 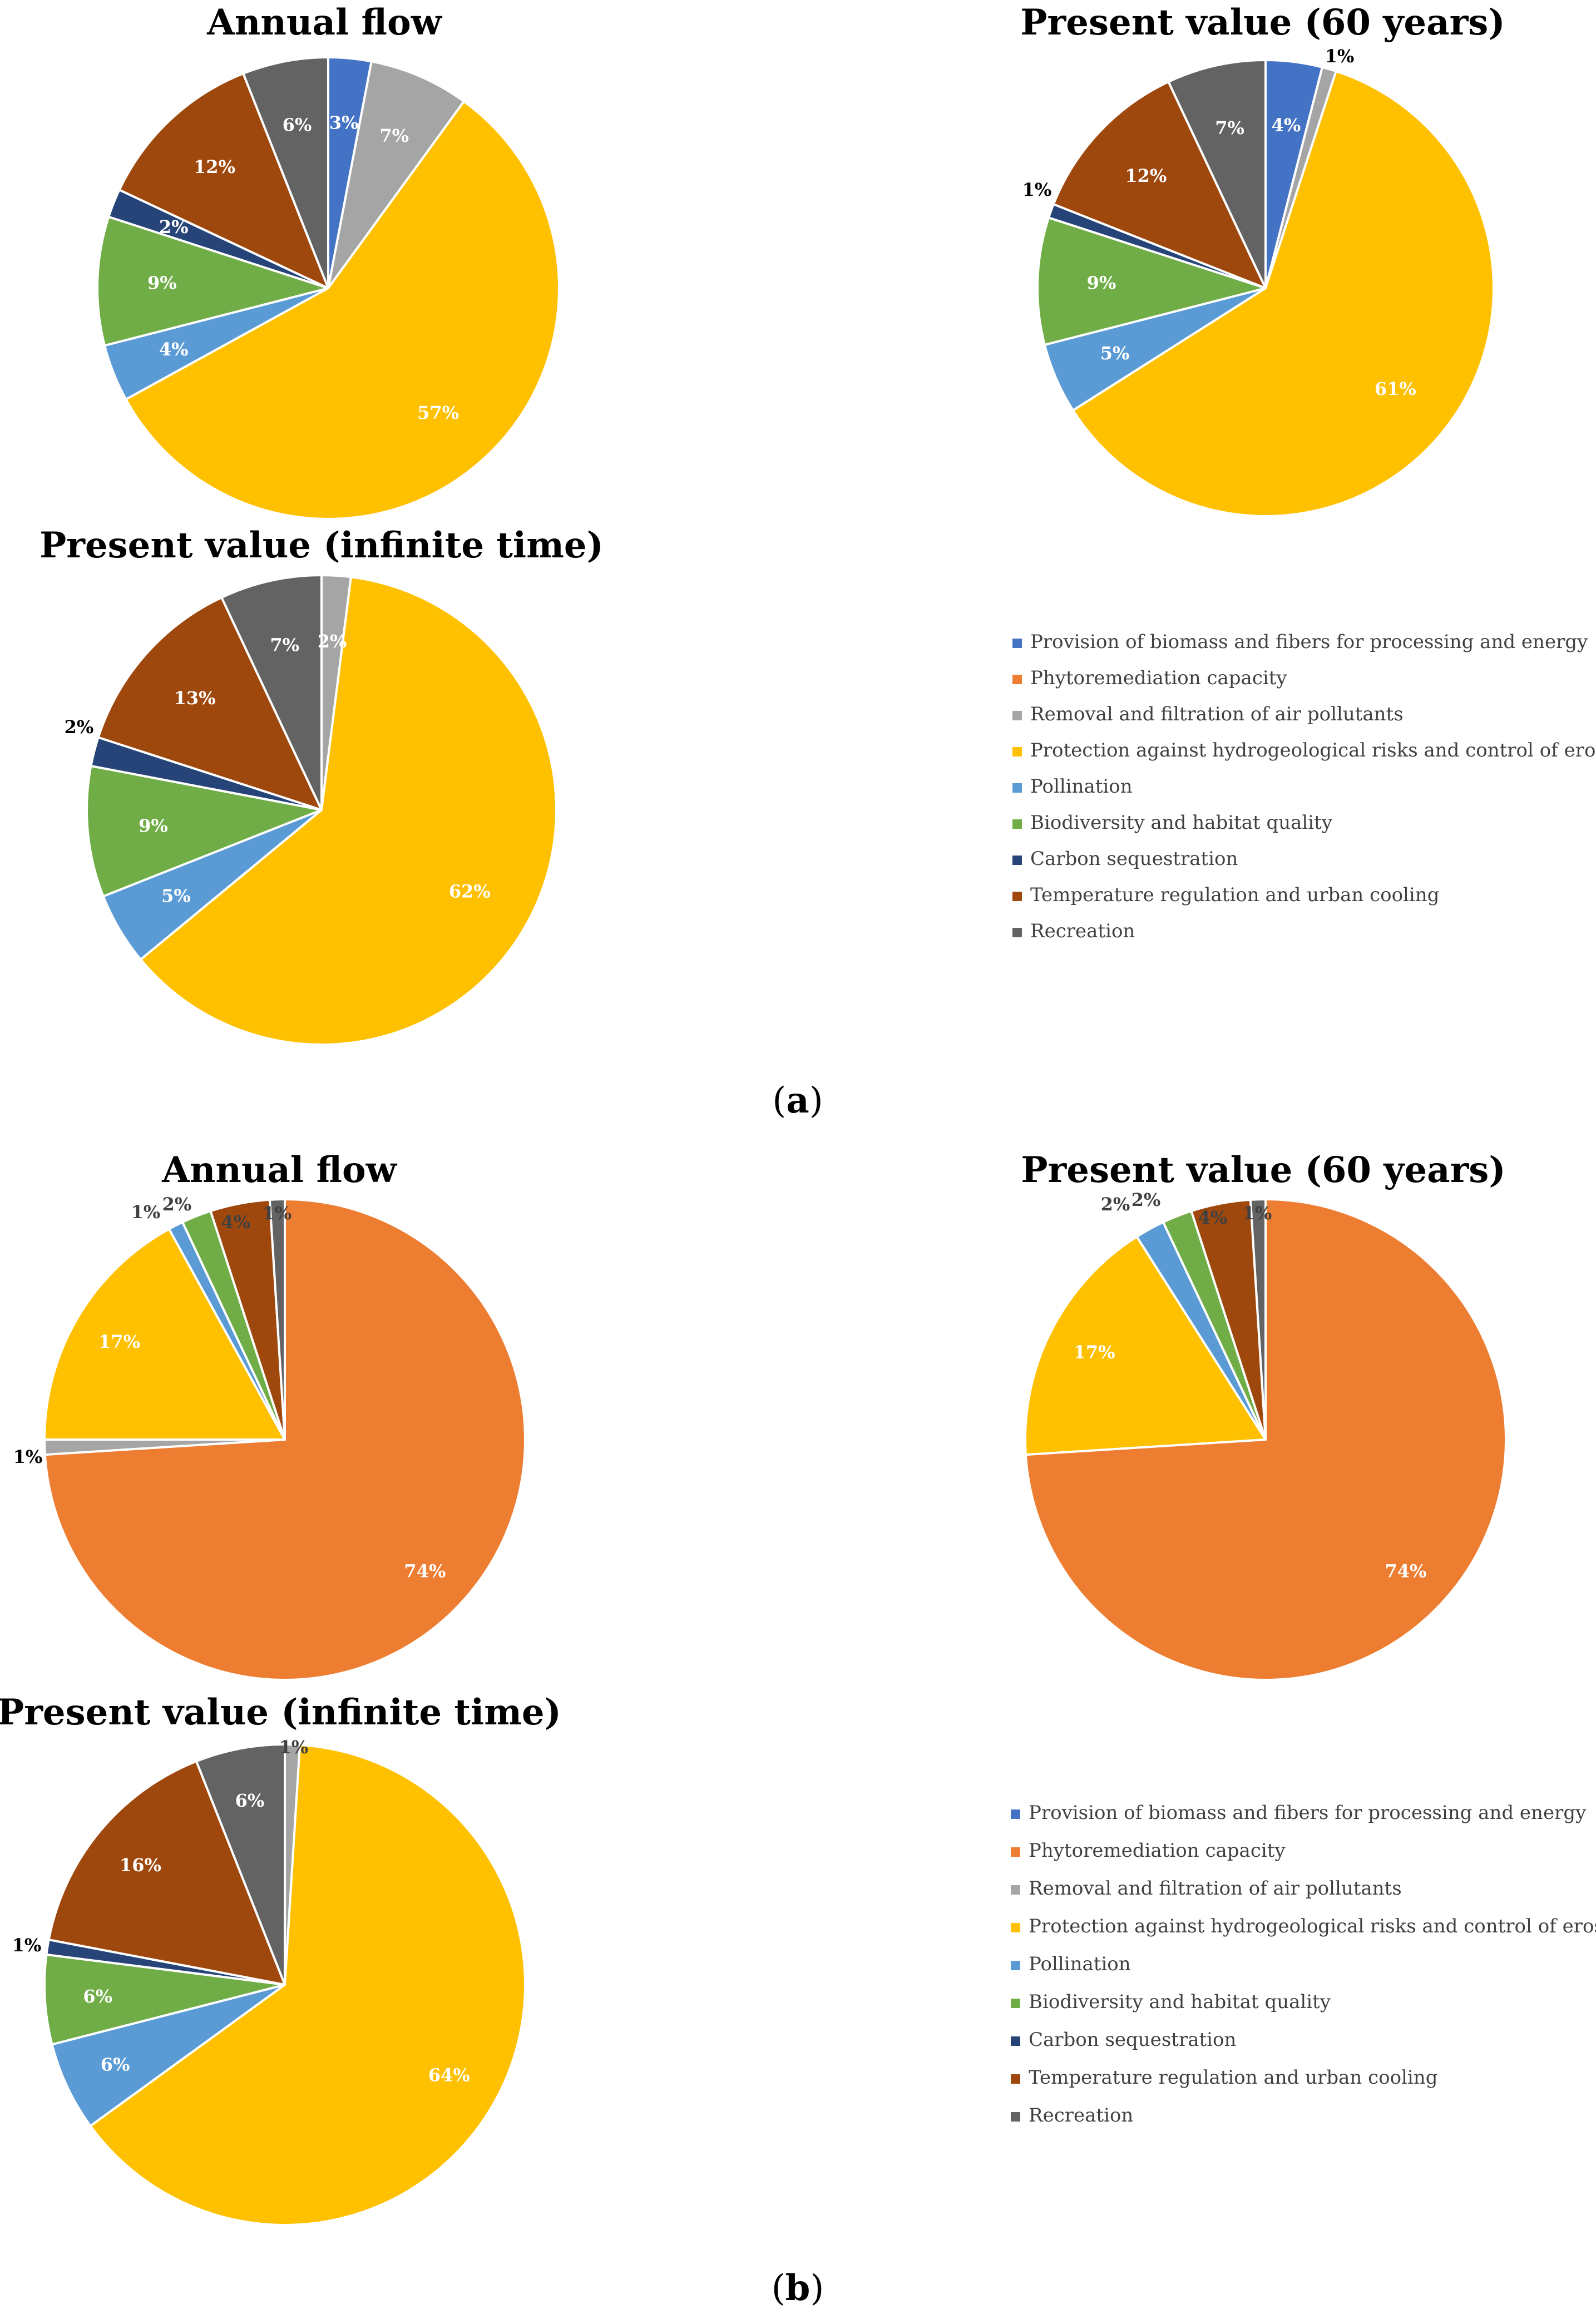 I want to click on pie-labels: 1% 64% 6% 6% 1% 16% 6%, so click(x=241, y=1911).